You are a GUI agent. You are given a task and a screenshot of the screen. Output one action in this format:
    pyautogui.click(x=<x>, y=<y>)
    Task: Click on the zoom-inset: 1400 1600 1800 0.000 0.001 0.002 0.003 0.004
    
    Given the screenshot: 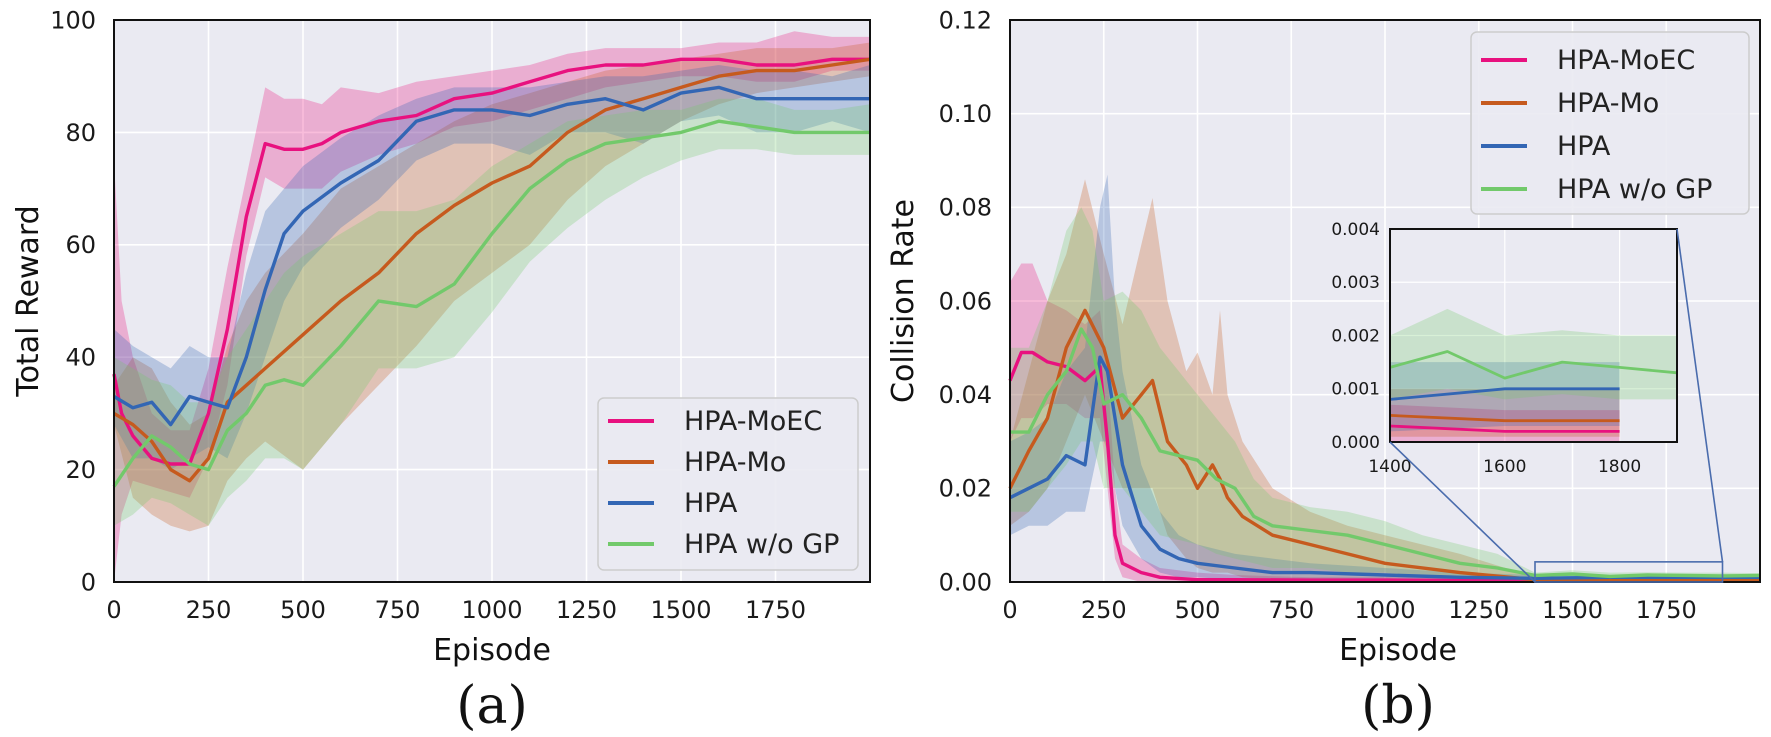 What is the action you would take?
    pyautogui.click(x=1504, y=348)
    